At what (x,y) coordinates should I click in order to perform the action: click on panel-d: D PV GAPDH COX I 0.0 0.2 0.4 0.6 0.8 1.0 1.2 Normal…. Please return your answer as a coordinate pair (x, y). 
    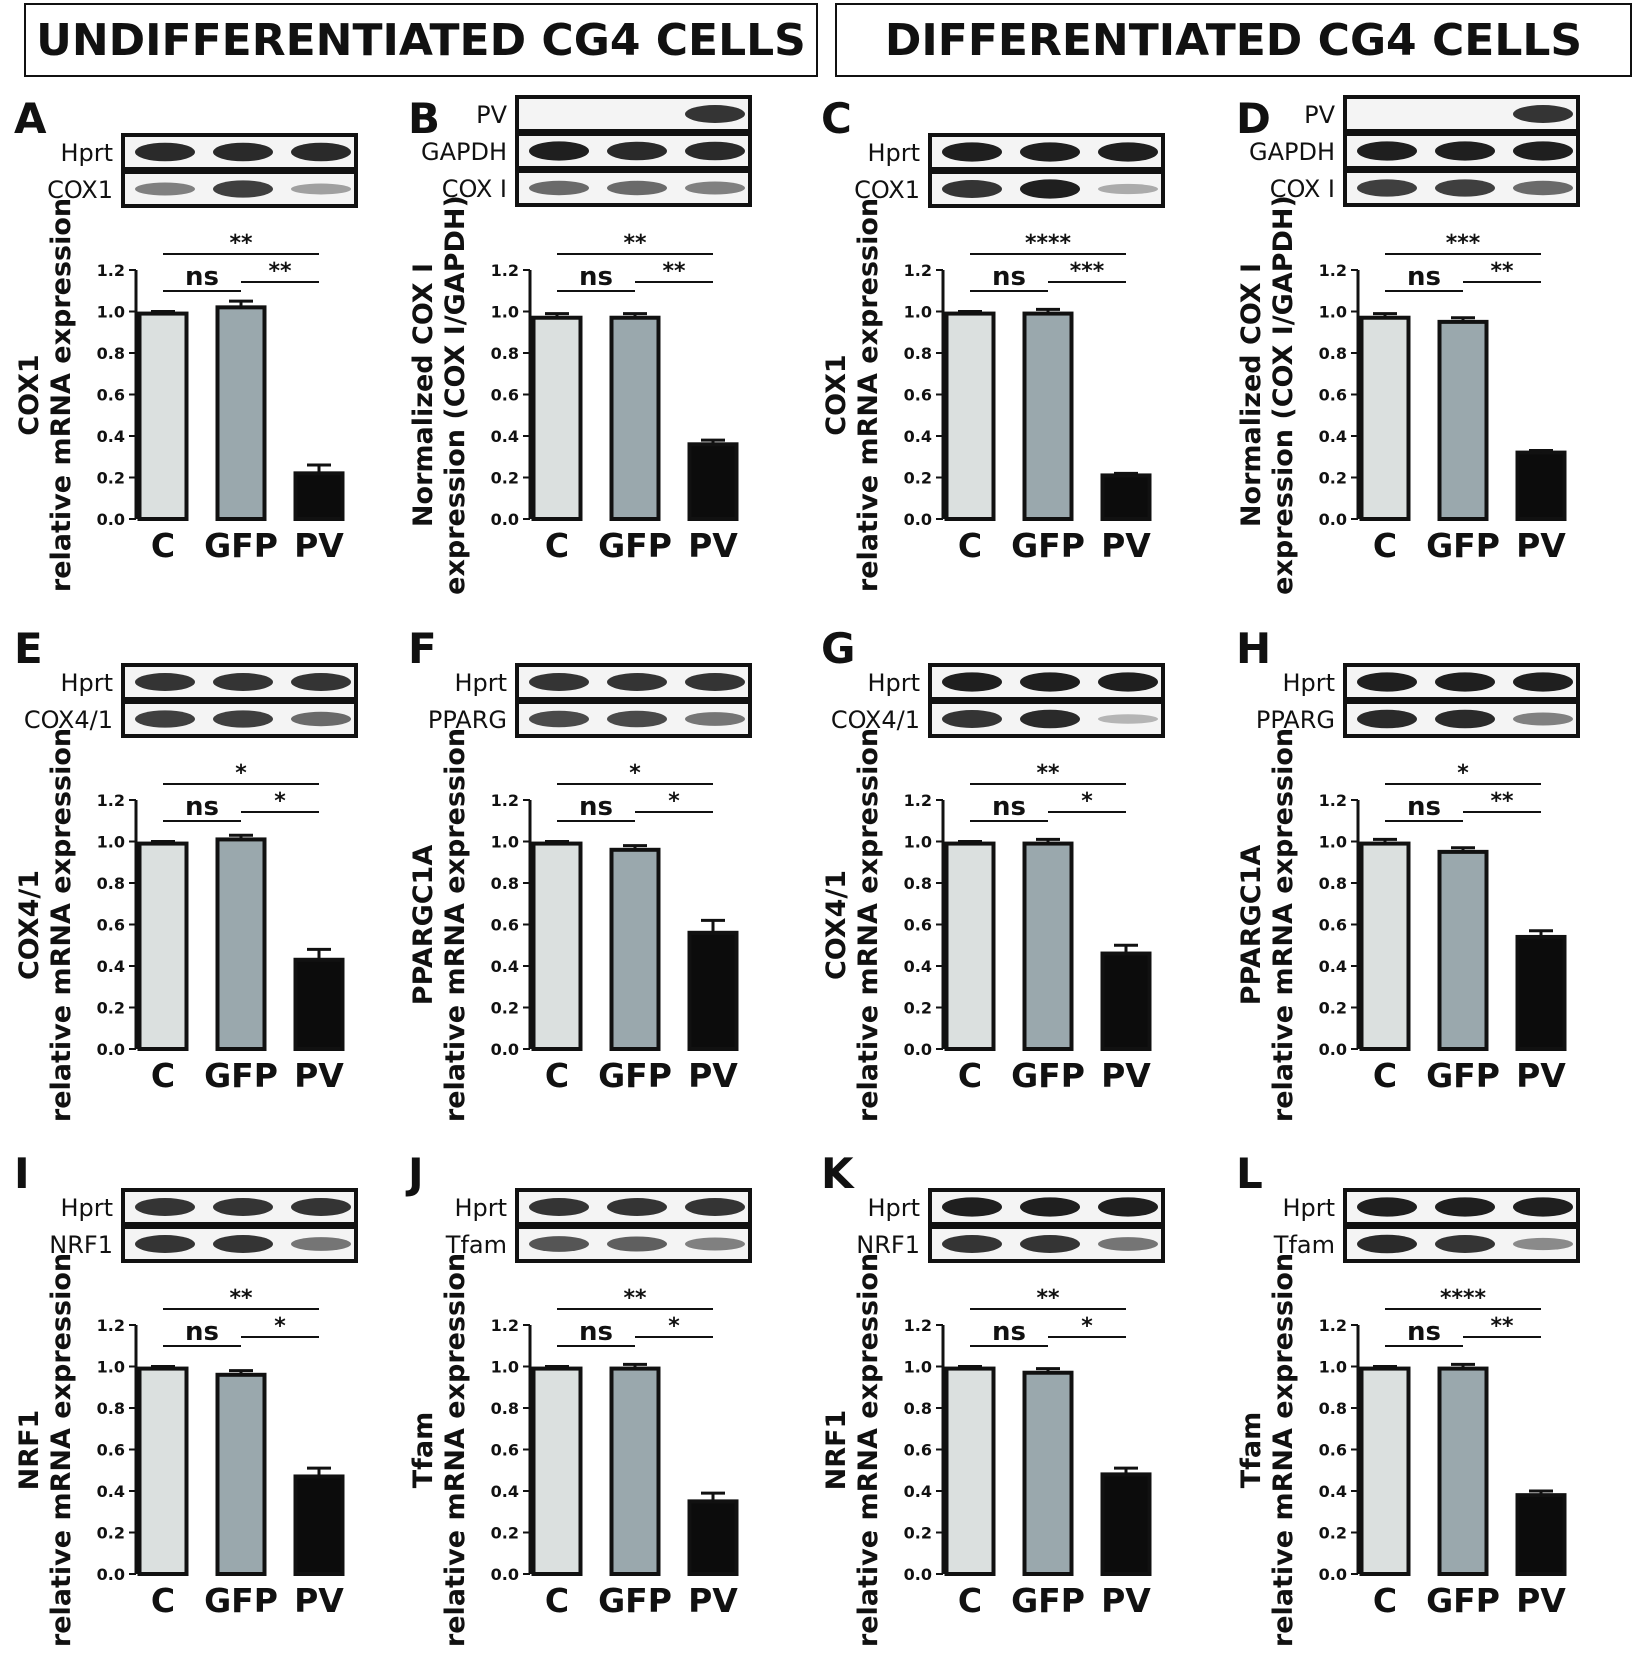
    Looking at the image, I should click on (1432, 355).